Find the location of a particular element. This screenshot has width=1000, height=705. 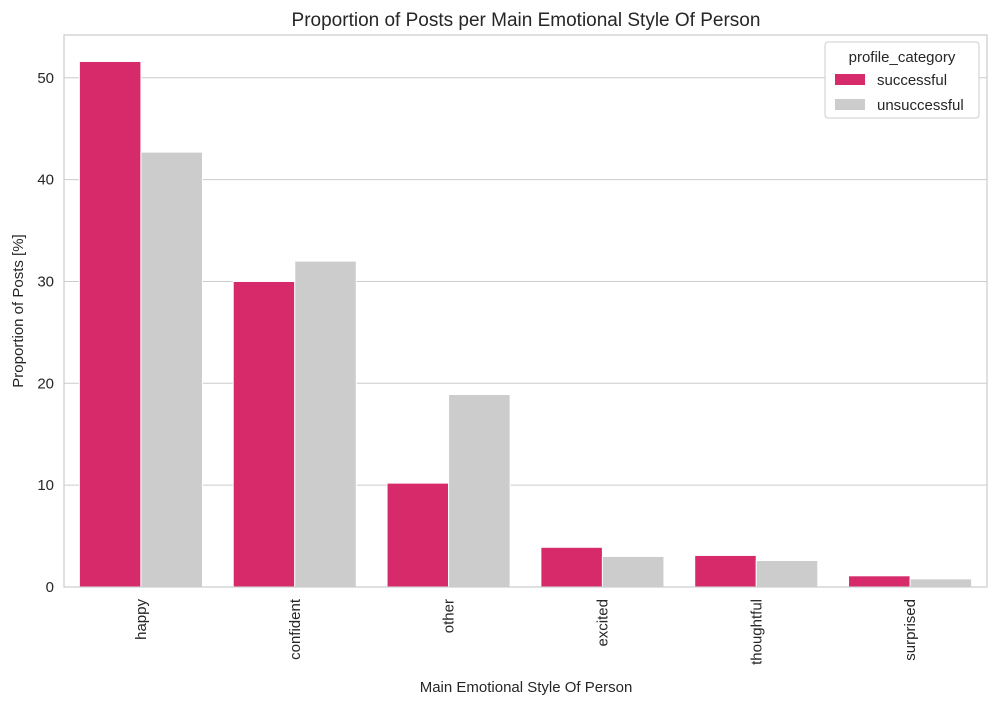

bar-successful-excited is located at coordinates (571, 567).